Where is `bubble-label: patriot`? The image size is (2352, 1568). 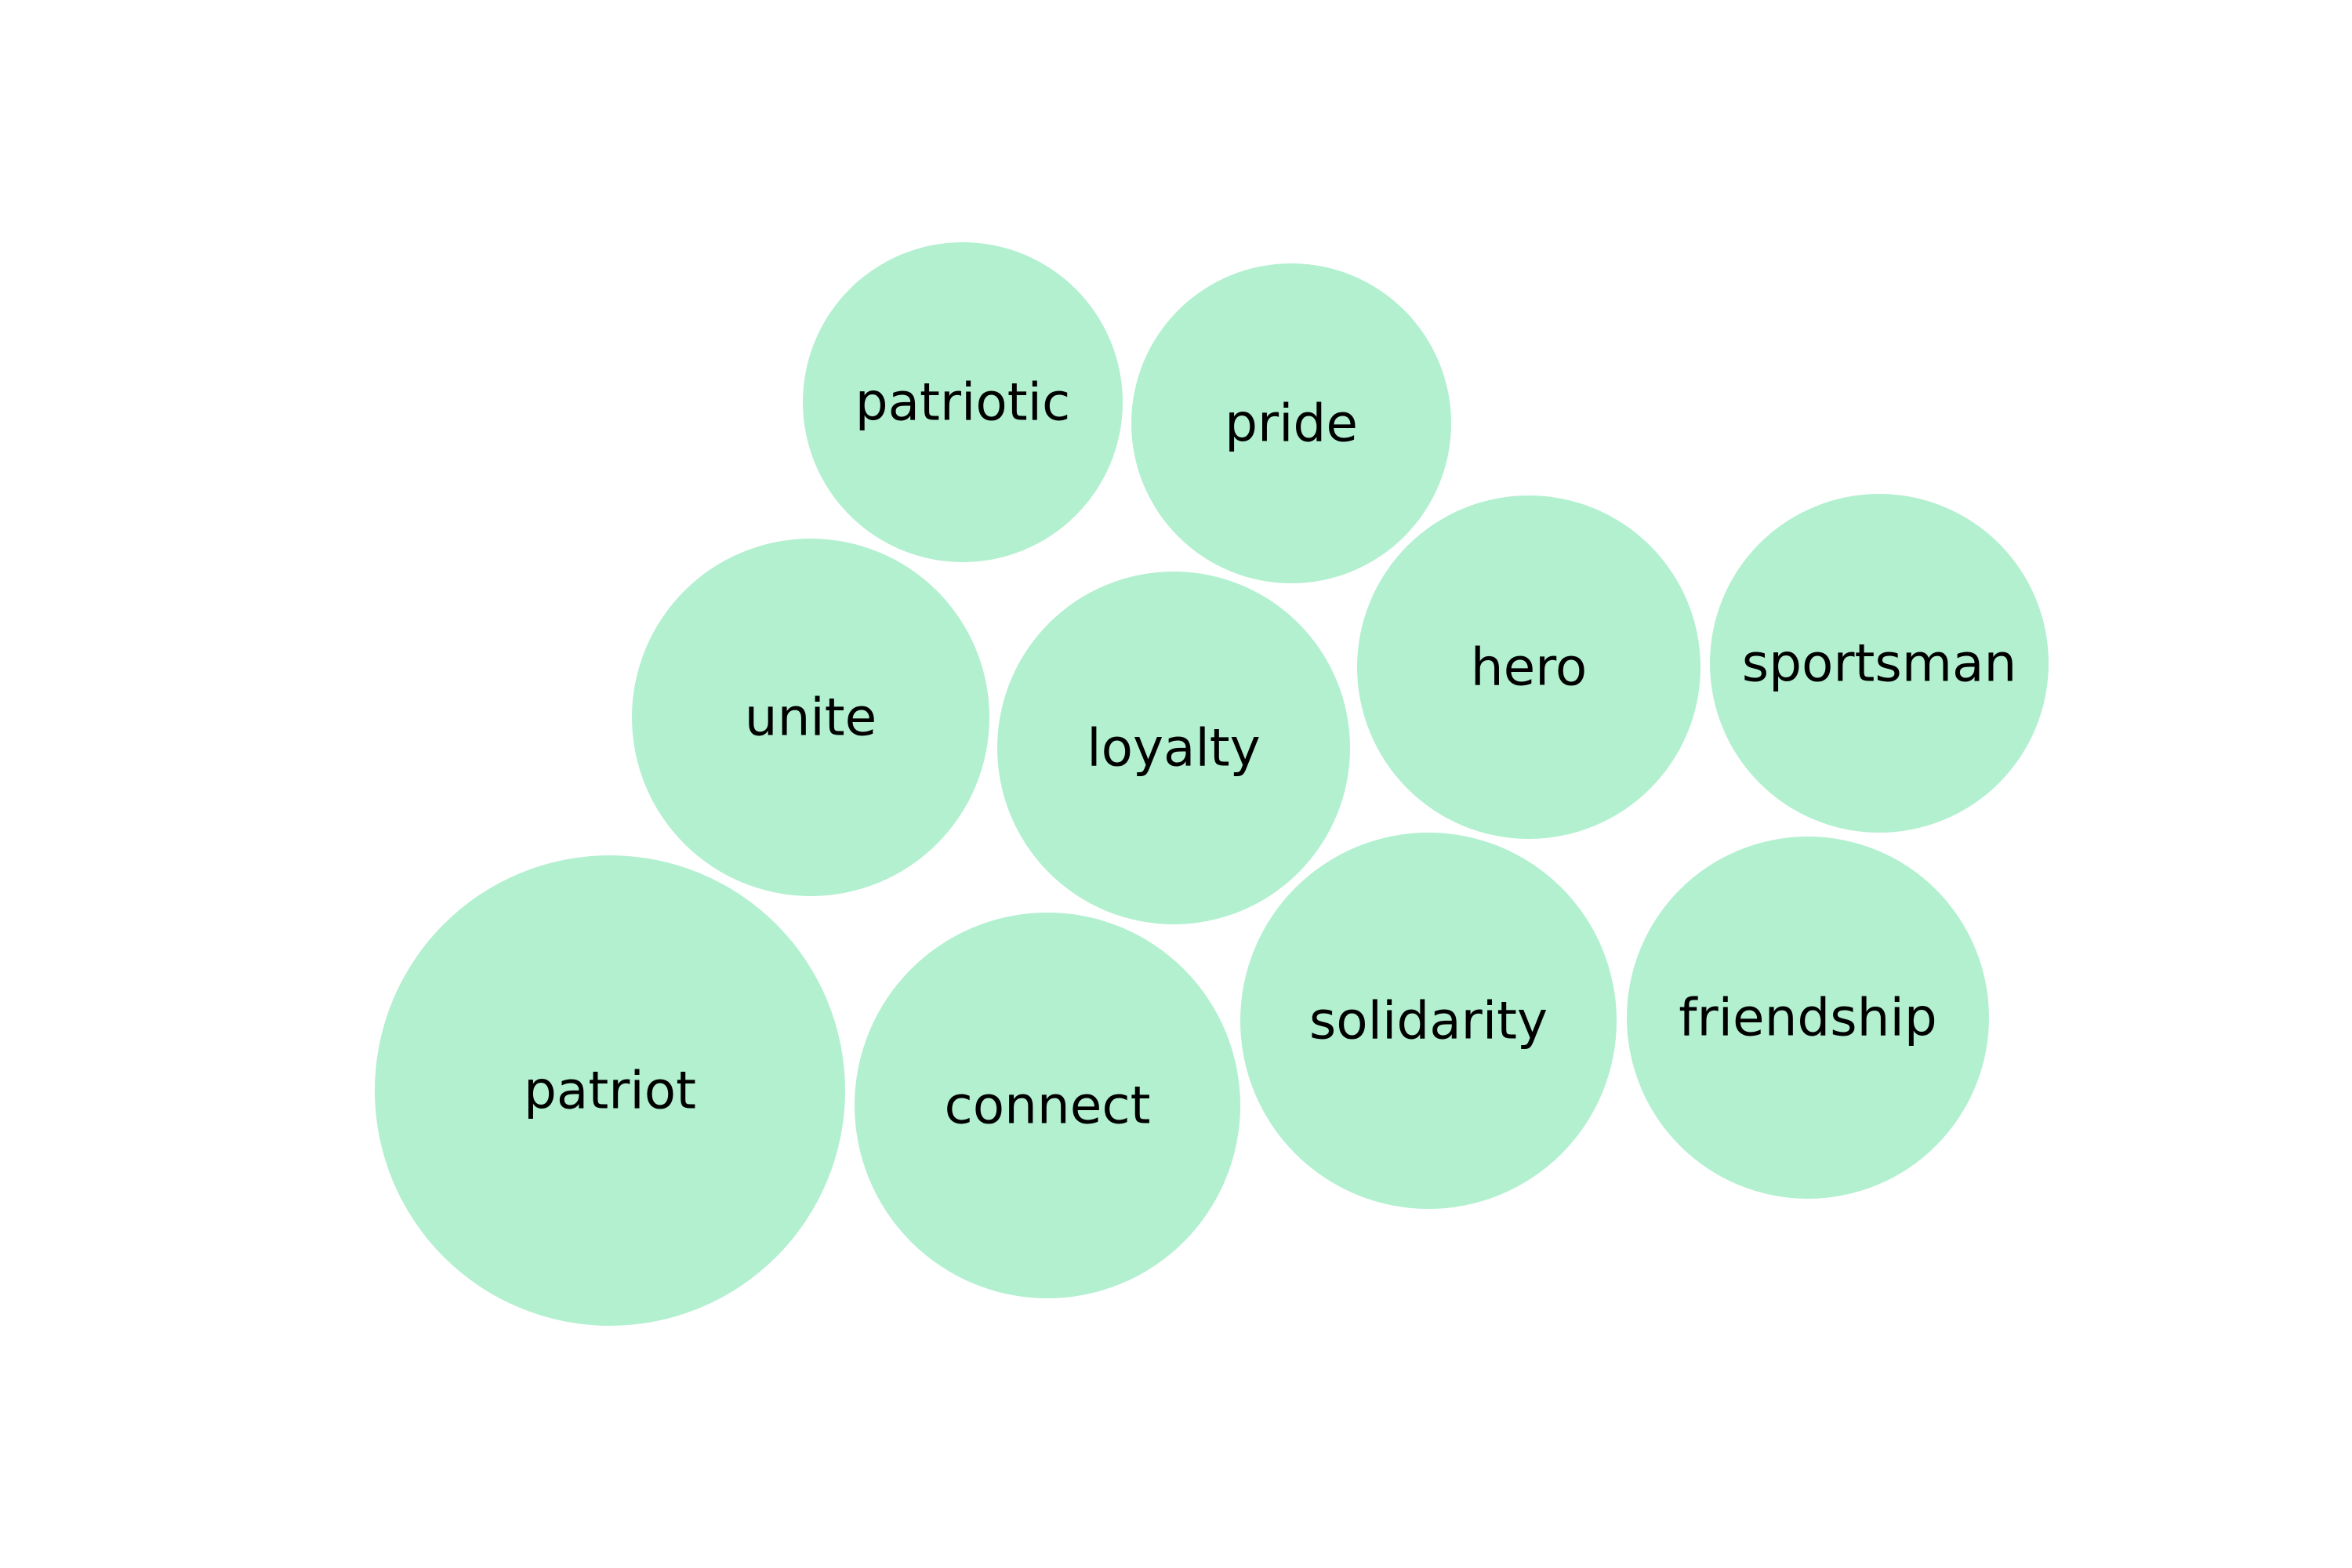 bubble-label: patriot is located at coordinates (610, 1091).